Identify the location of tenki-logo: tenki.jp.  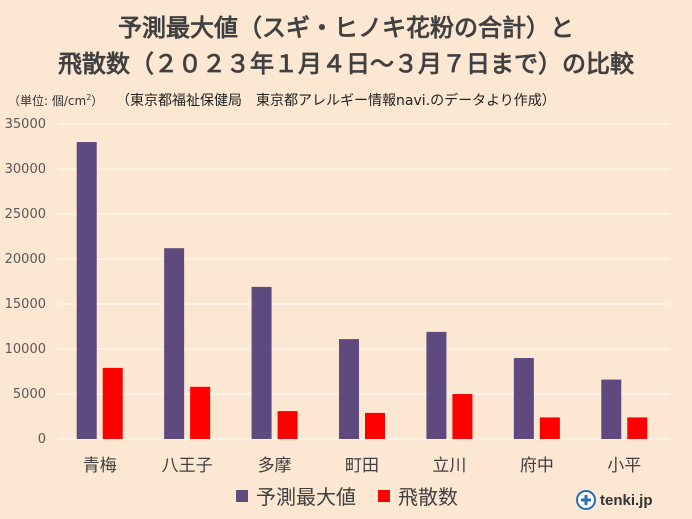
(614, 500).